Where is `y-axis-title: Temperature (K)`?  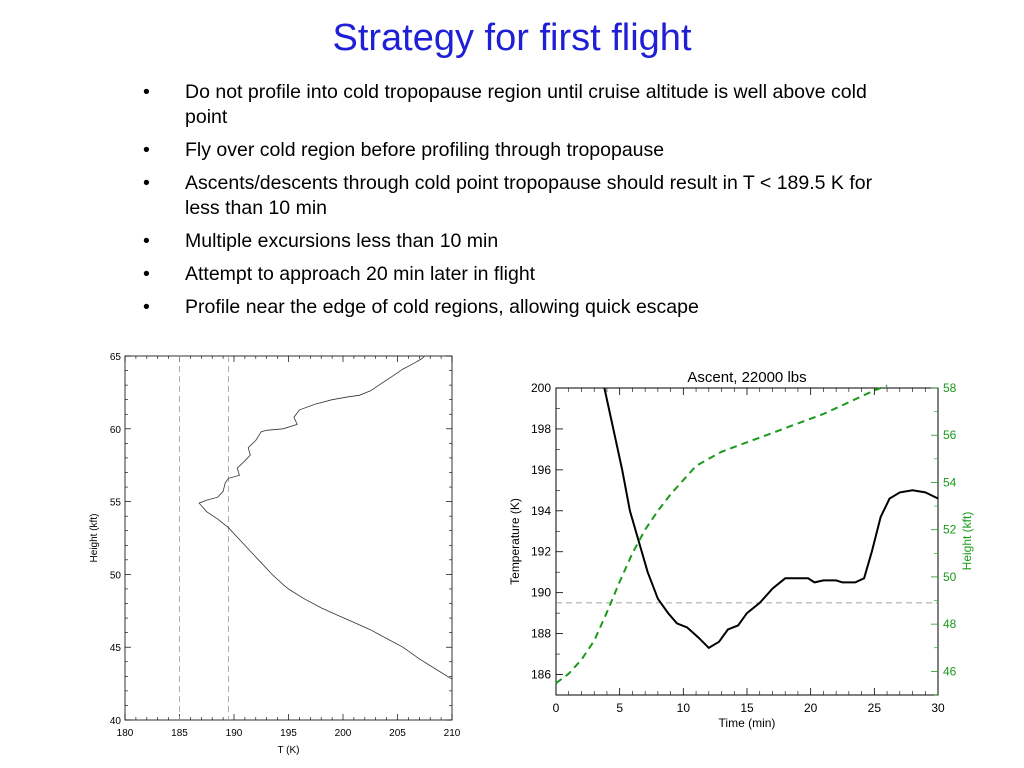 y-axis-title: Temperature (K) is located at coordinates (515, 541).